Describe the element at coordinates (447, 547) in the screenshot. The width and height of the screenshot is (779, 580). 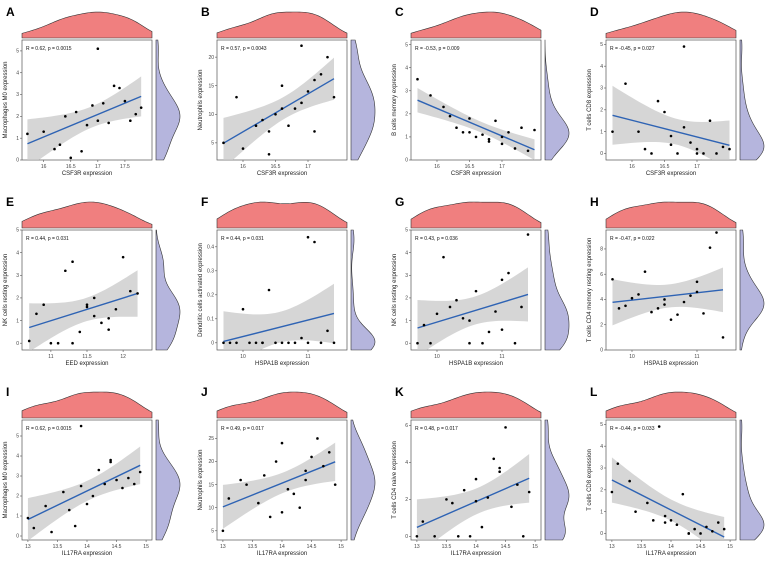
I see `x-tick-label: 13.5` at that location.